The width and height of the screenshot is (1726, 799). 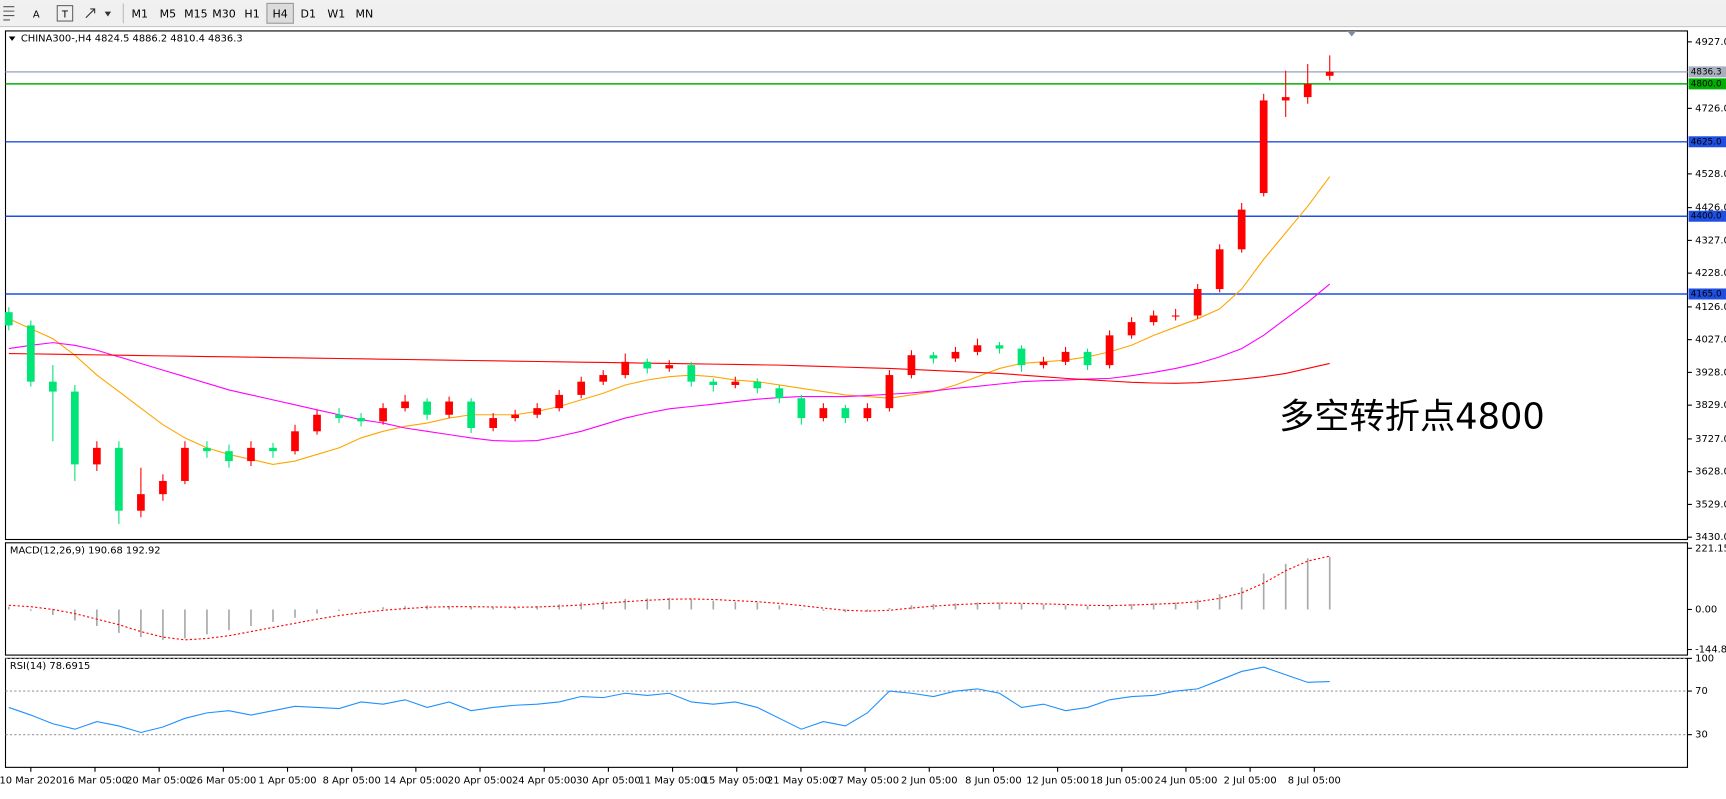 I want to click on x-tick-label: 14 Apr 05:00, so click(x=416, y=781).